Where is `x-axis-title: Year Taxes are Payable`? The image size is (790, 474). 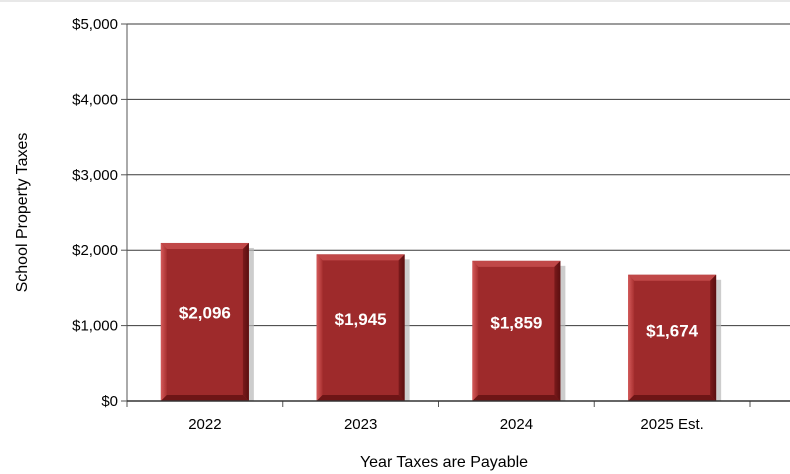 x-axis-title: Year Taxes are Payable is located at coordinates (444, 462).